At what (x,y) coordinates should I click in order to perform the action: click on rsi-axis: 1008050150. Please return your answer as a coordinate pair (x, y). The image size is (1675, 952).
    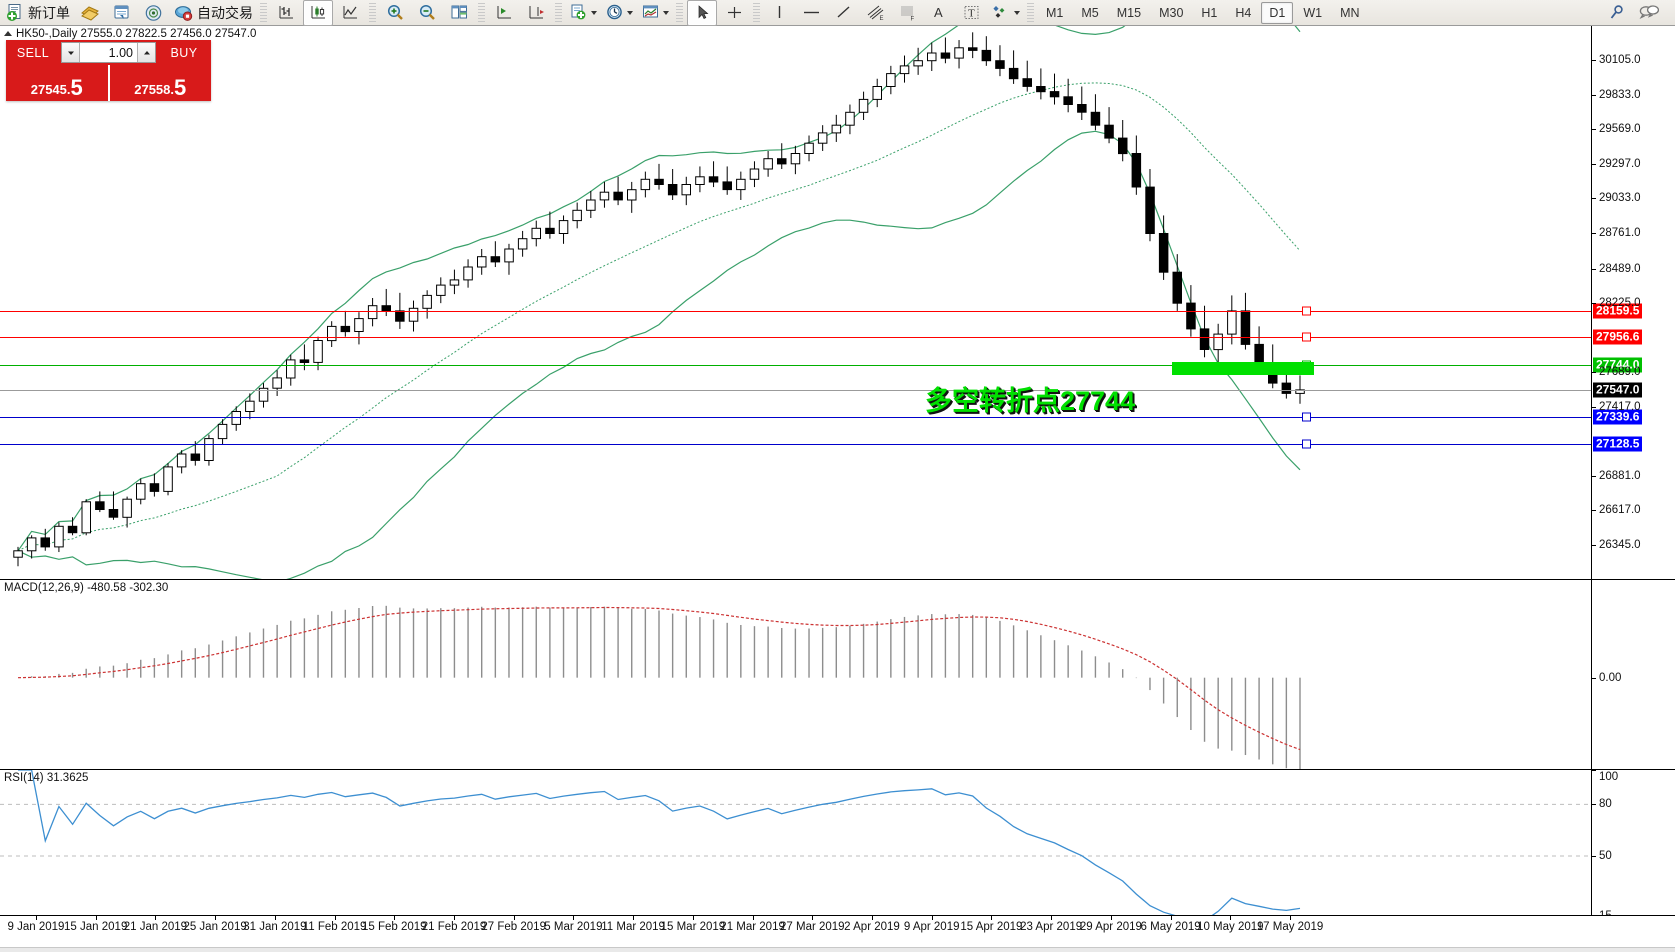
    Looking at the image, I should click on (1633, 856).